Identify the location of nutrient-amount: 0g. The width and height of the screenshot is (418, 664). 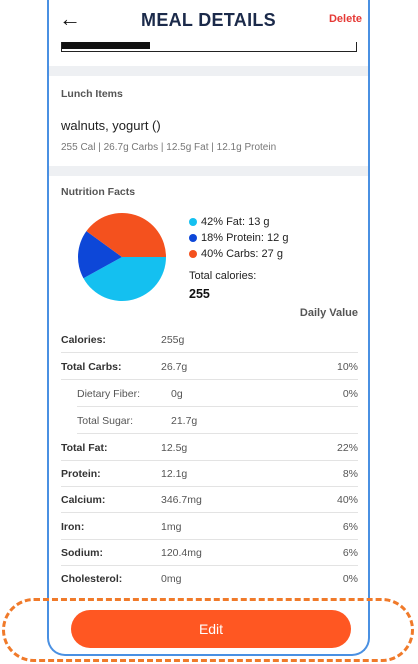
(177, 394).